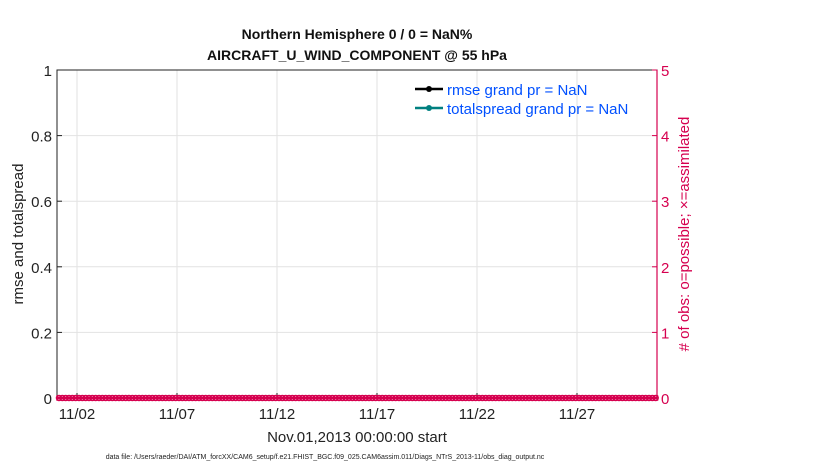 This screenshot has width=830, height=470. I want to click on y-right-tick-label: 1, so click(665, 333).